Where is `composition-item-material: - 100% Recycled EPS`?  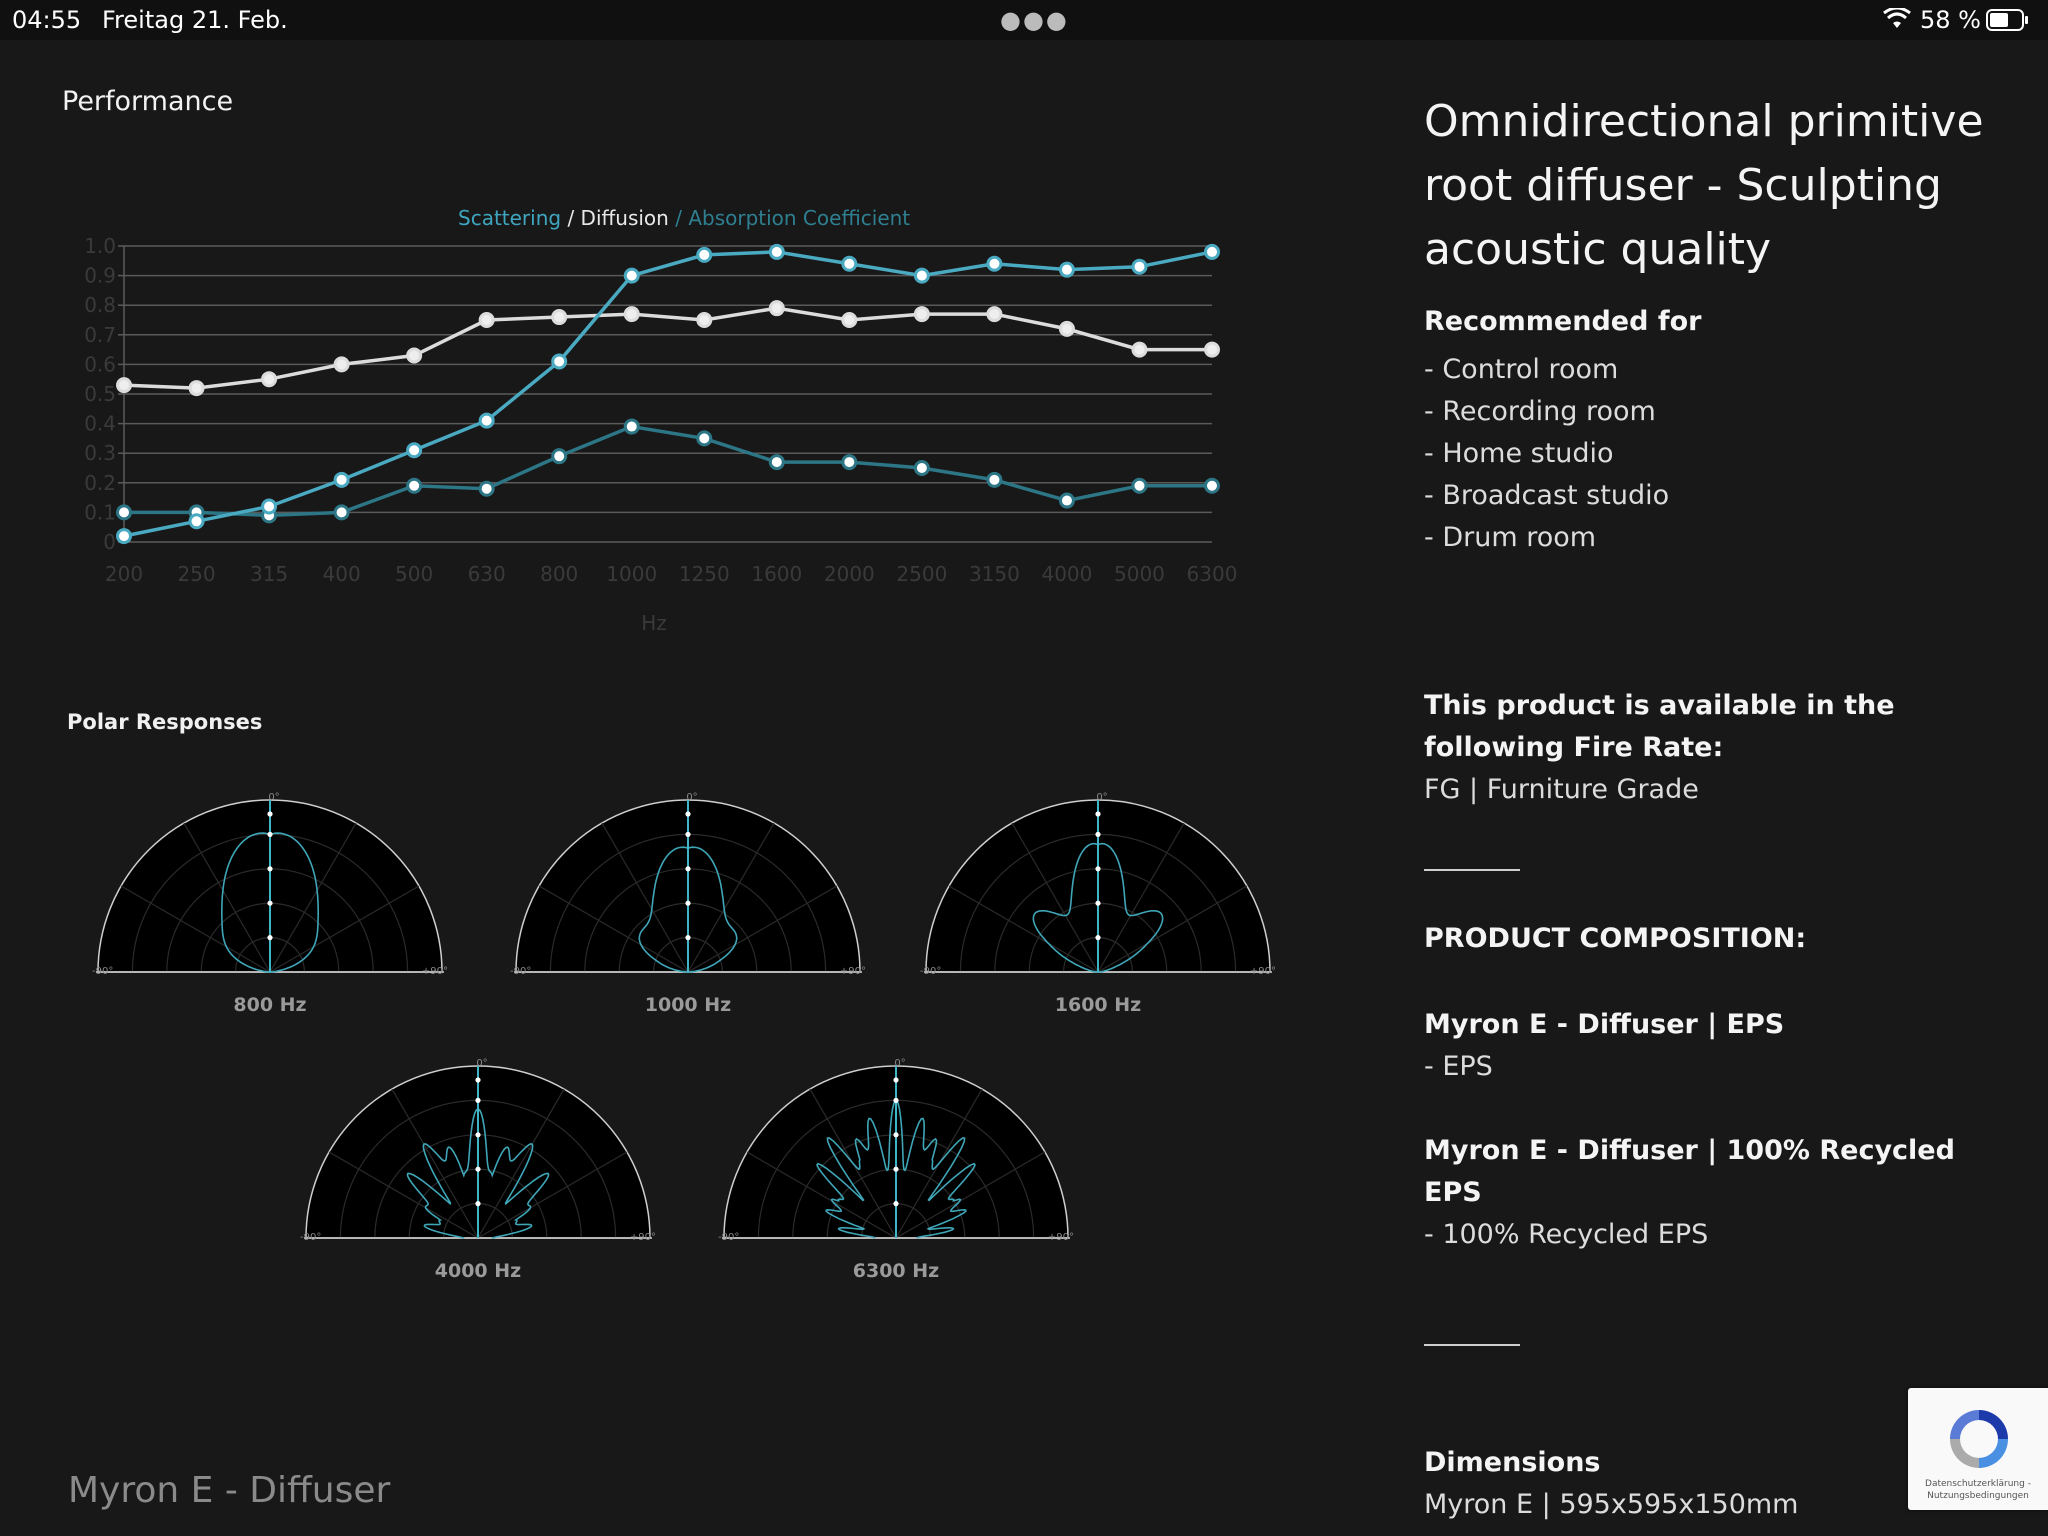 composition-item-material: - 100% Recycled EPS is located at coordinates (1566, 1234).